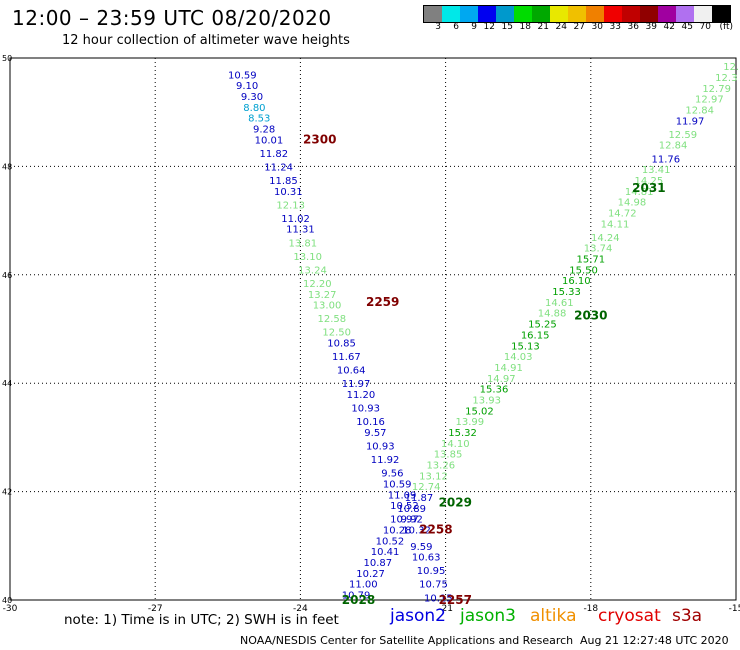 The height and width of the screenshot is (650, 740). I want to click on wave-height-value: 9.57, so click(375, 433).